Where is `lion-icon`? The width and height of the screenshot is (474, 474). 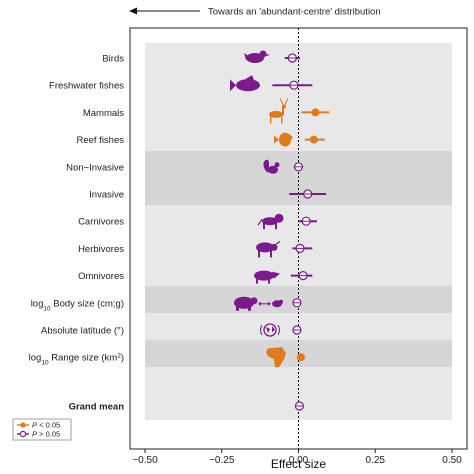 lion-icon is located at coordinates (270, 221).